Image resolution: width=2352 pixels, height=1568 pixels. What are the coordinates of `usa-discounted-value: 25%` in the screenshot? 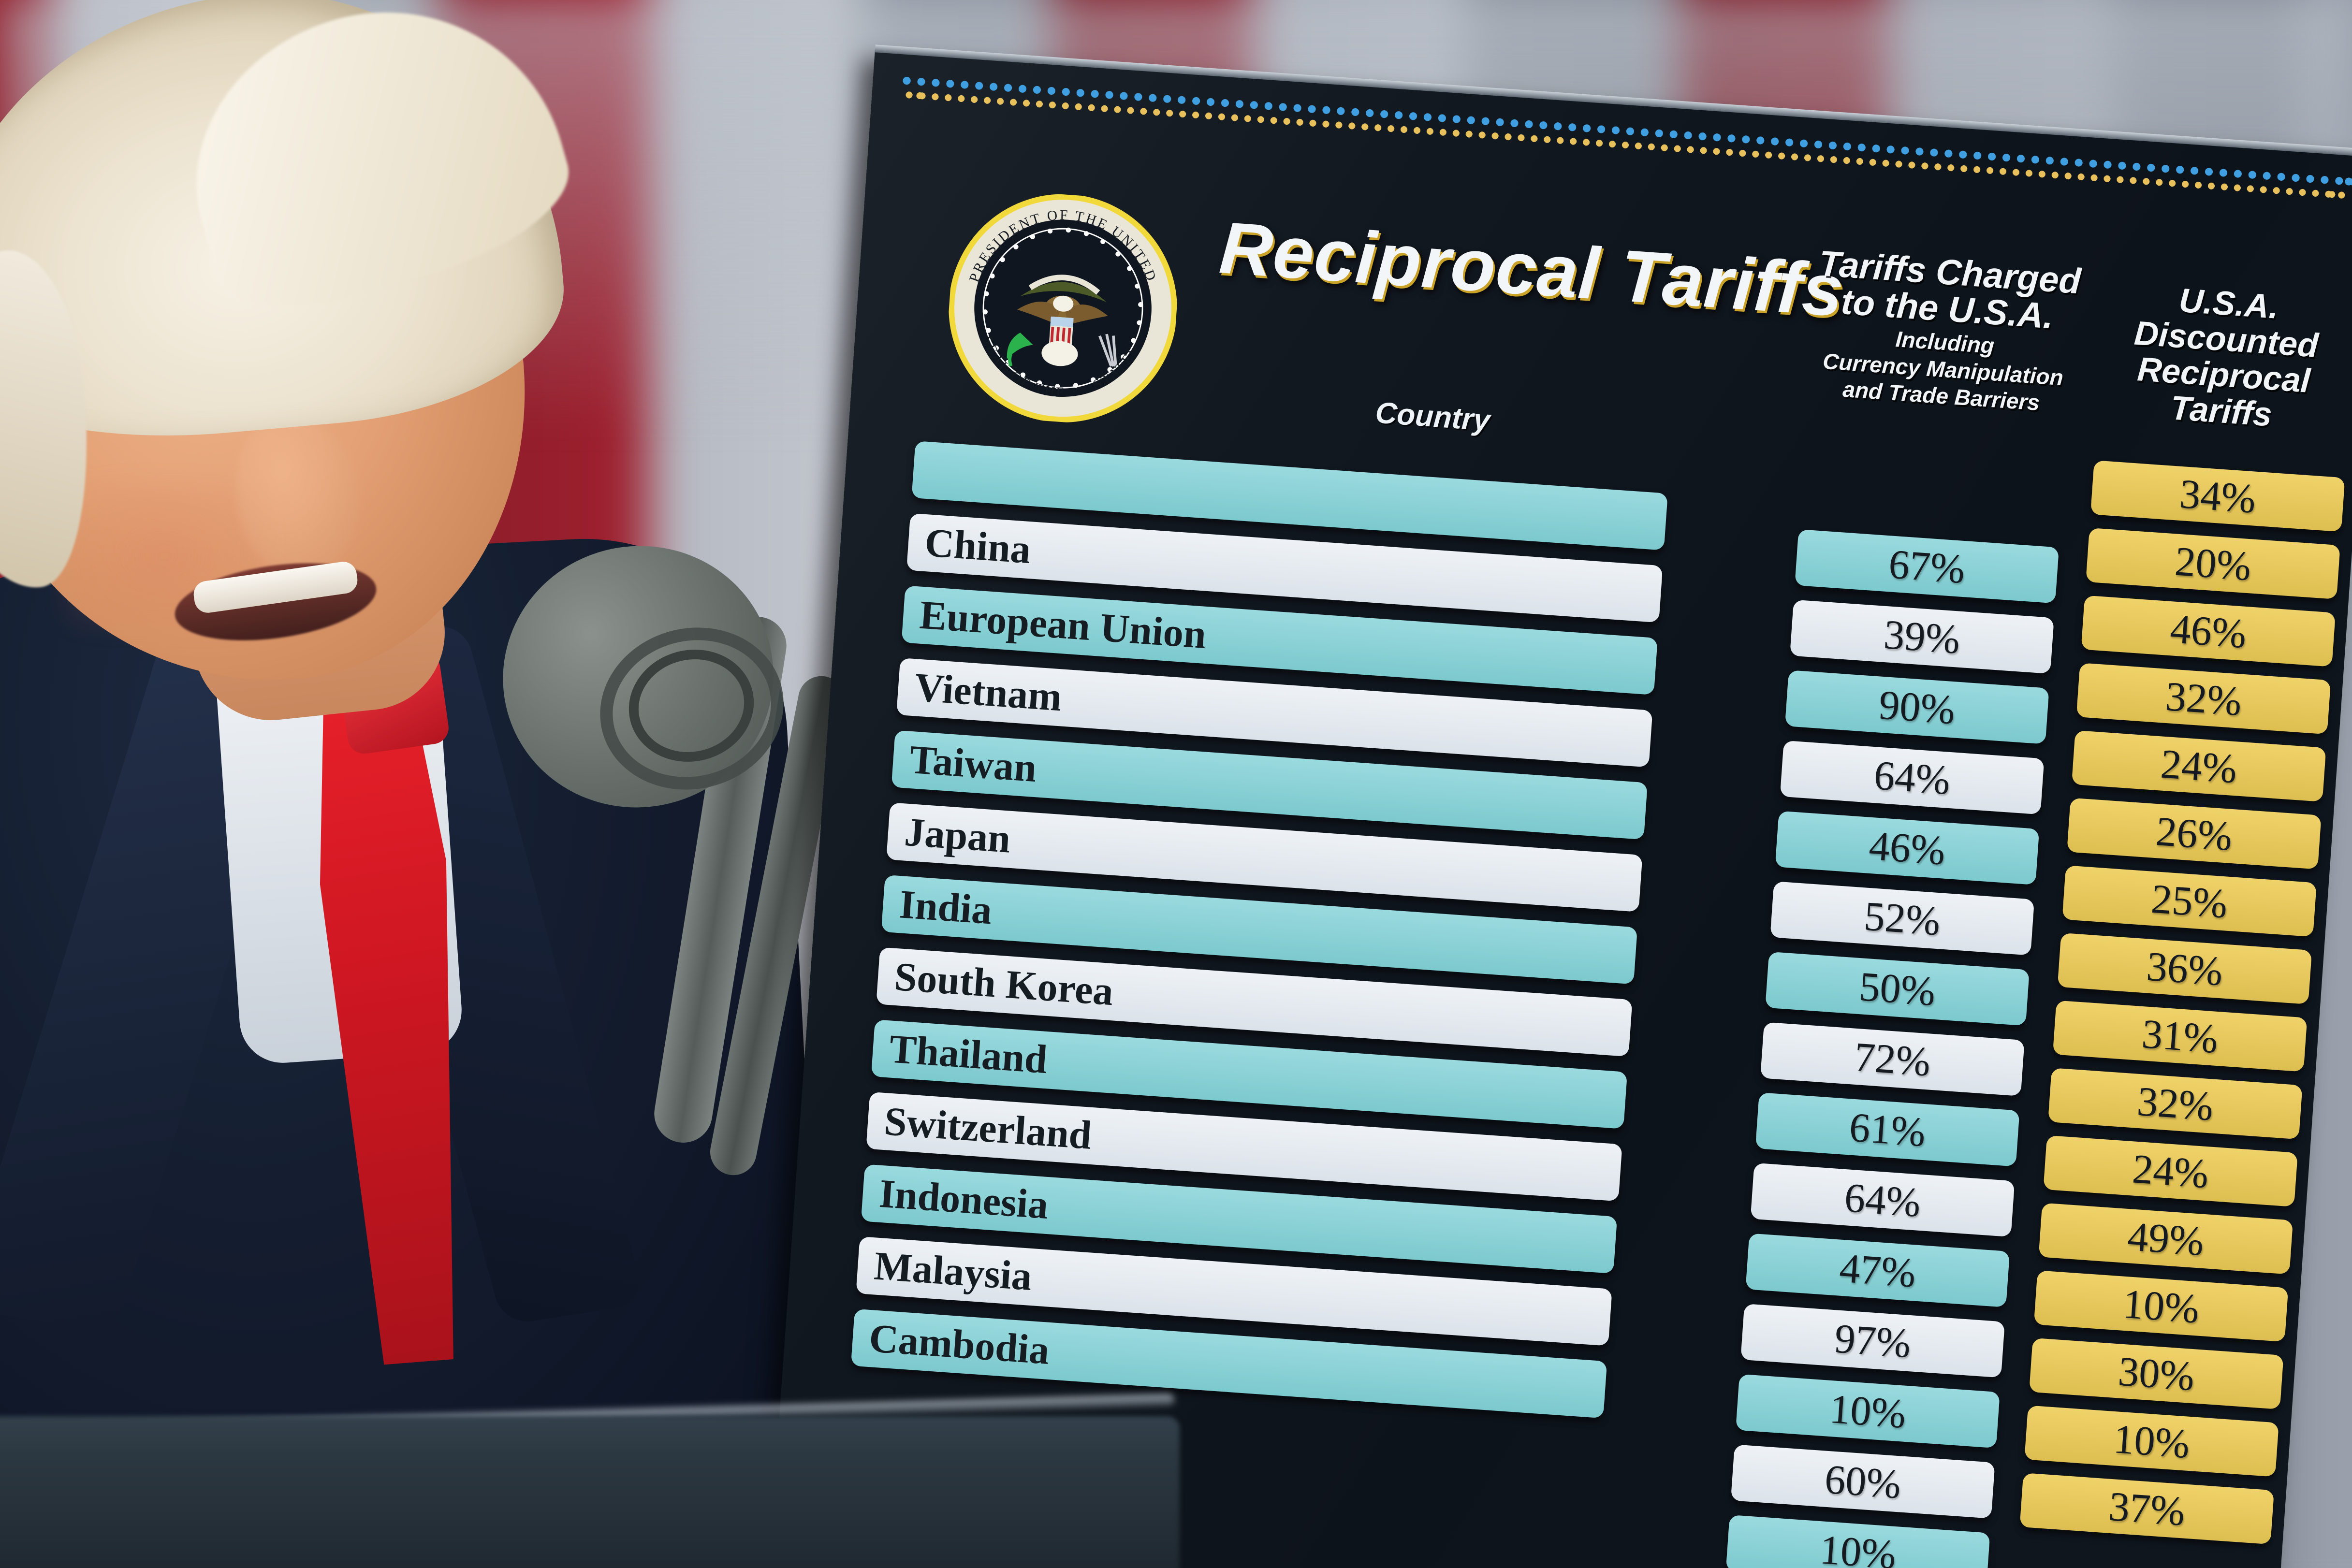 It's located at (2189, 901).